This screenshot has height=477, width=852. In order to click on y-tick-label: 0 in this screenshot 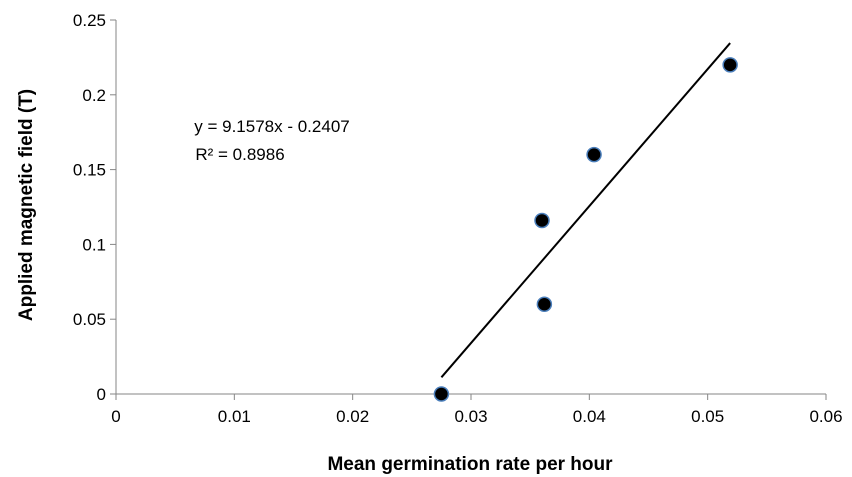, I will do `click(101, 394)`.